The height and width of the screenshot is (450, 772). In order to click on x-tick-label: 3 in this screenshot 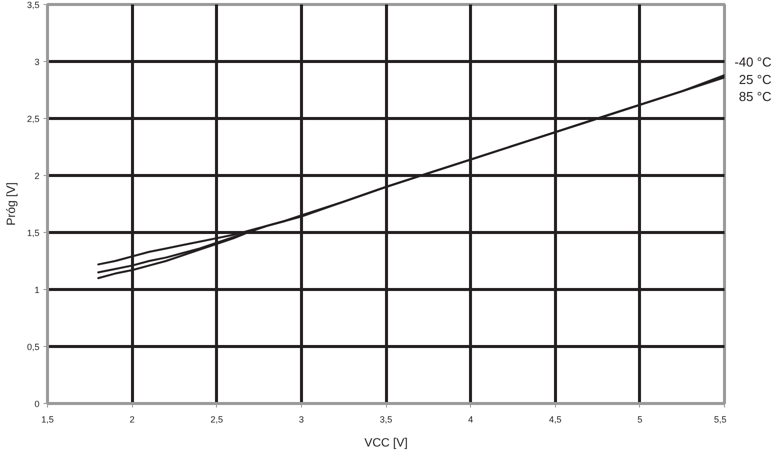, I will do `click(301, 419)`.